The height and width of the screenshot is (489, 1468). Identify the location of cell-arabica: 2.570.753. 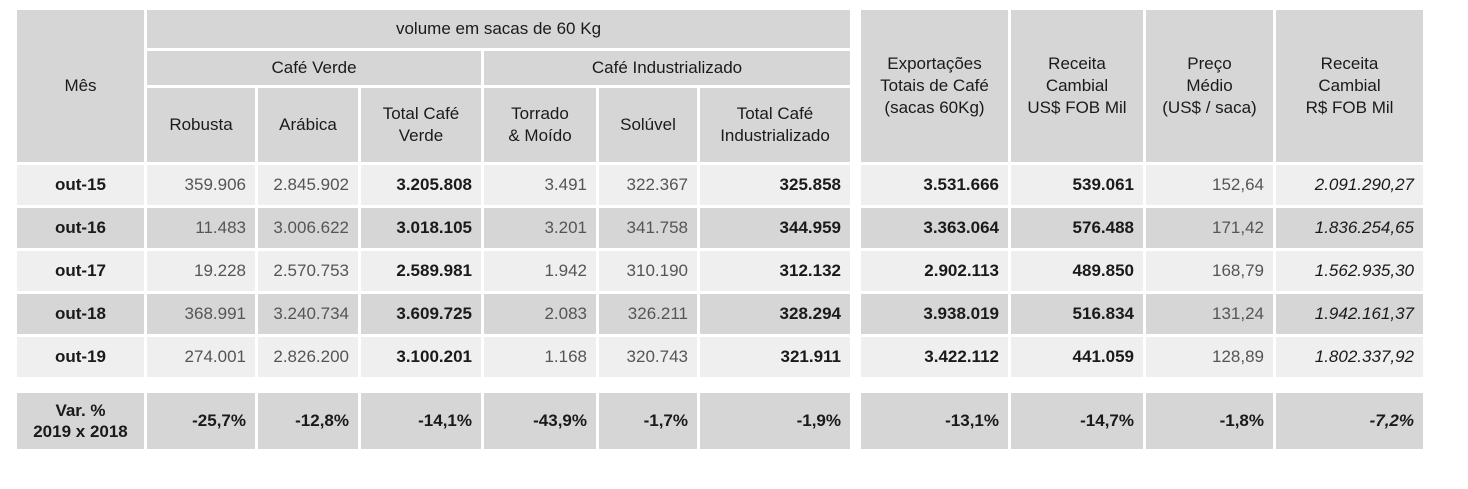
(308, 271).